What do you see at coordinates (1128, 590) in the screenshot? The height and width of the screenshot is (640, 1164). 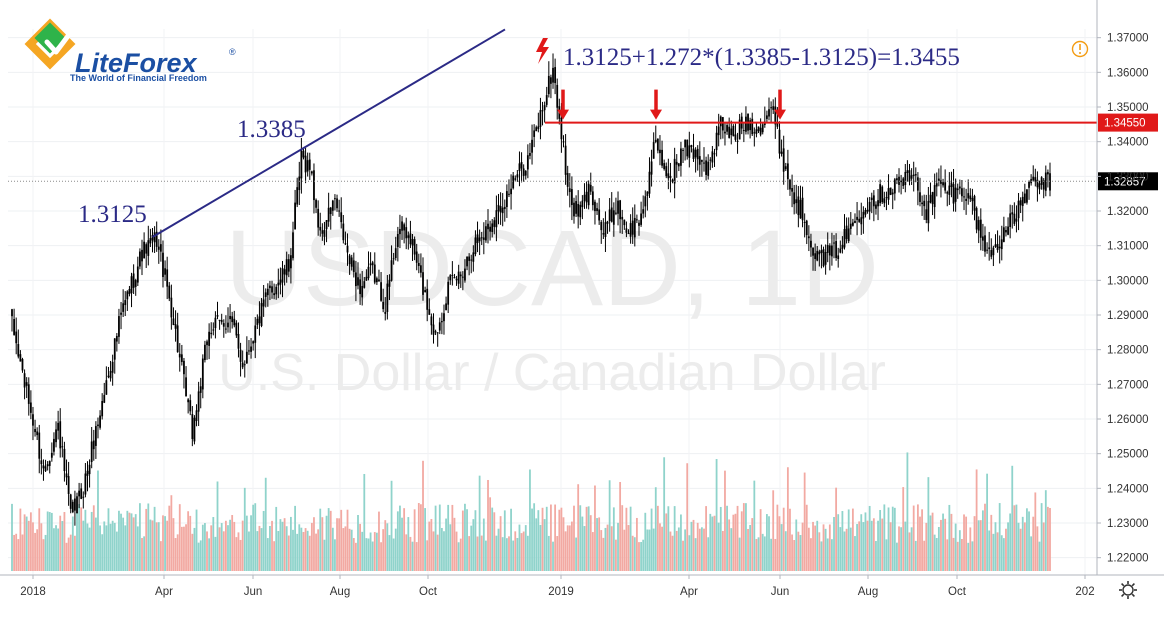 I see `settings-gear-icon` at bounding box center [1128, 590].